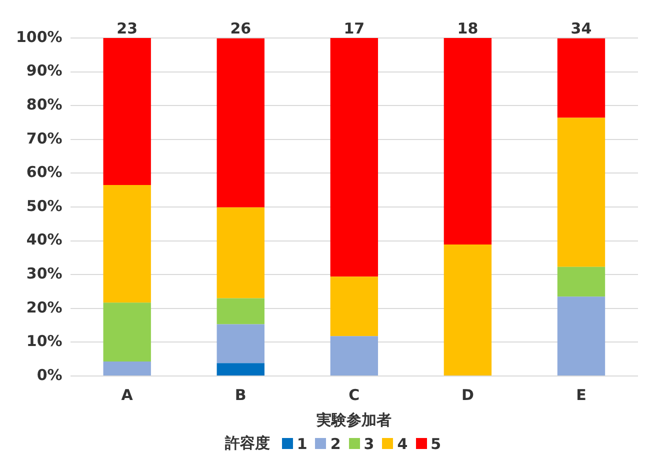  What do you see at coordinates (44, 239) in the screenshot?
I see `y-tick-label: 40%` at bounding box center [44, 239].